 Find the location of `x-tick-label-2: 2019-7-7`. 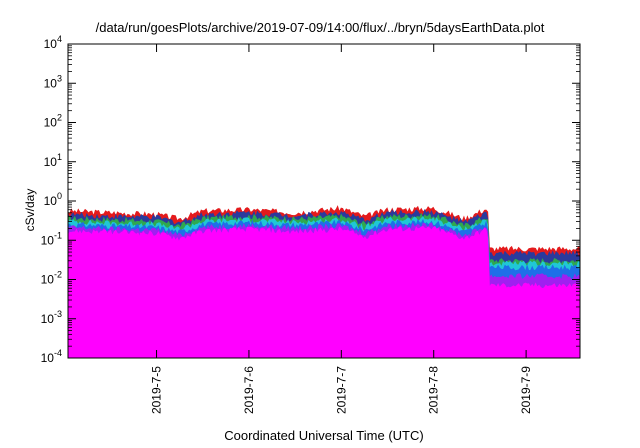

x-tick-label-2: 2019-7-7 is located at coordinates (341, 390).